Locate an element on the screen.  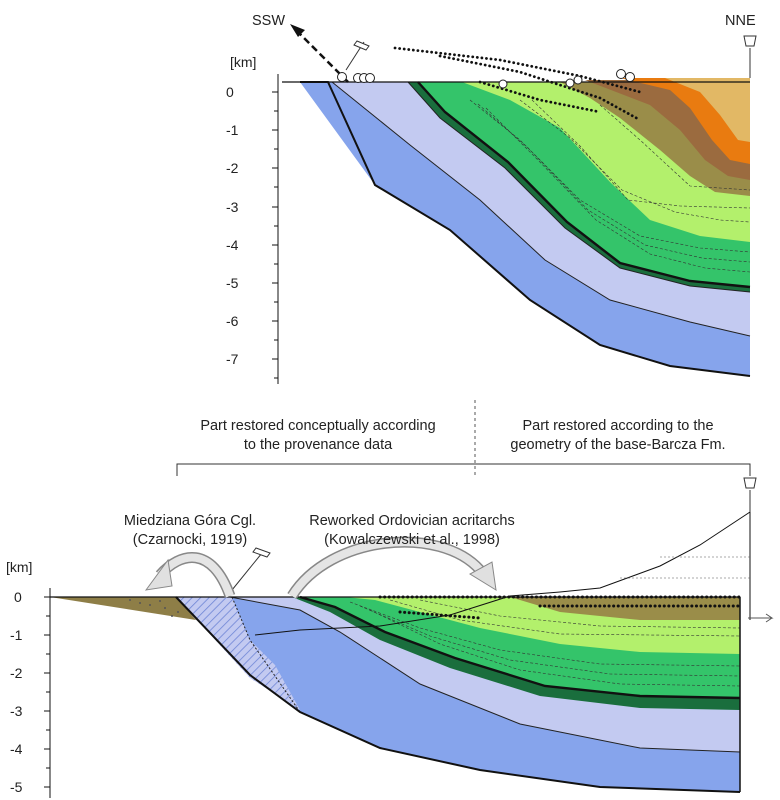
top-thick-contact is located at coordinates (584, 185).